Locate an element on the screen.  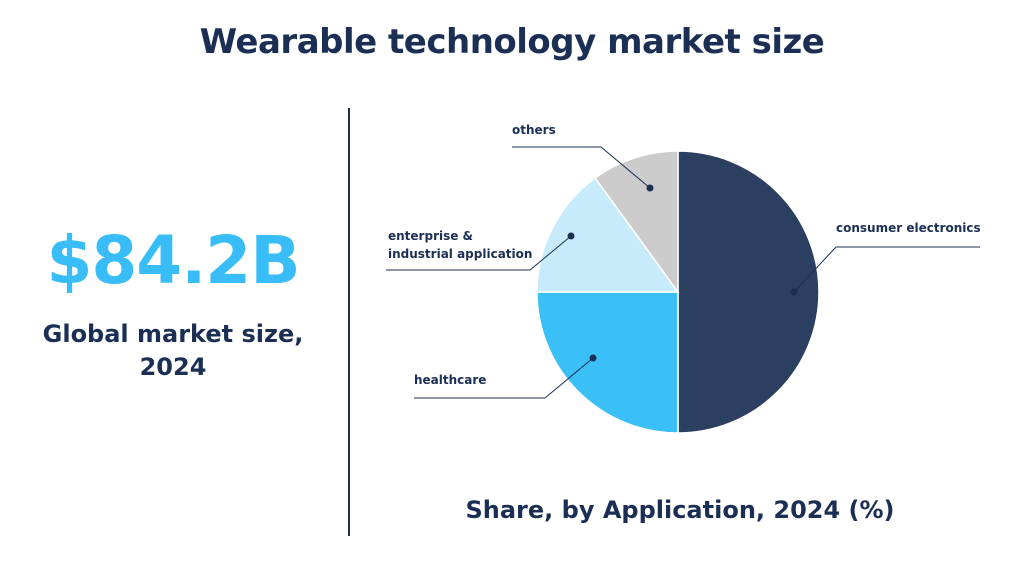
vertical-divider is located at coordinates (349, 322).